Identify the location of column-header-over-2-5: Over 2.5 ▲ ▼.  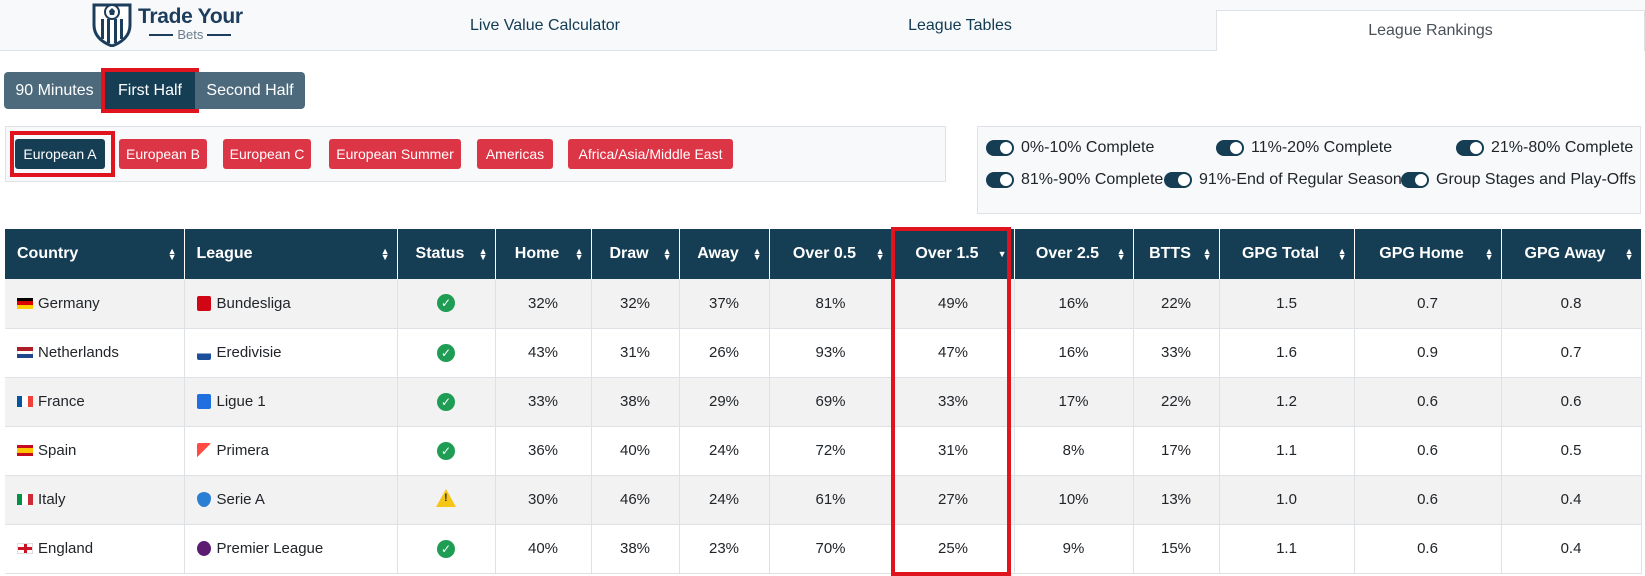
(1074, 254).